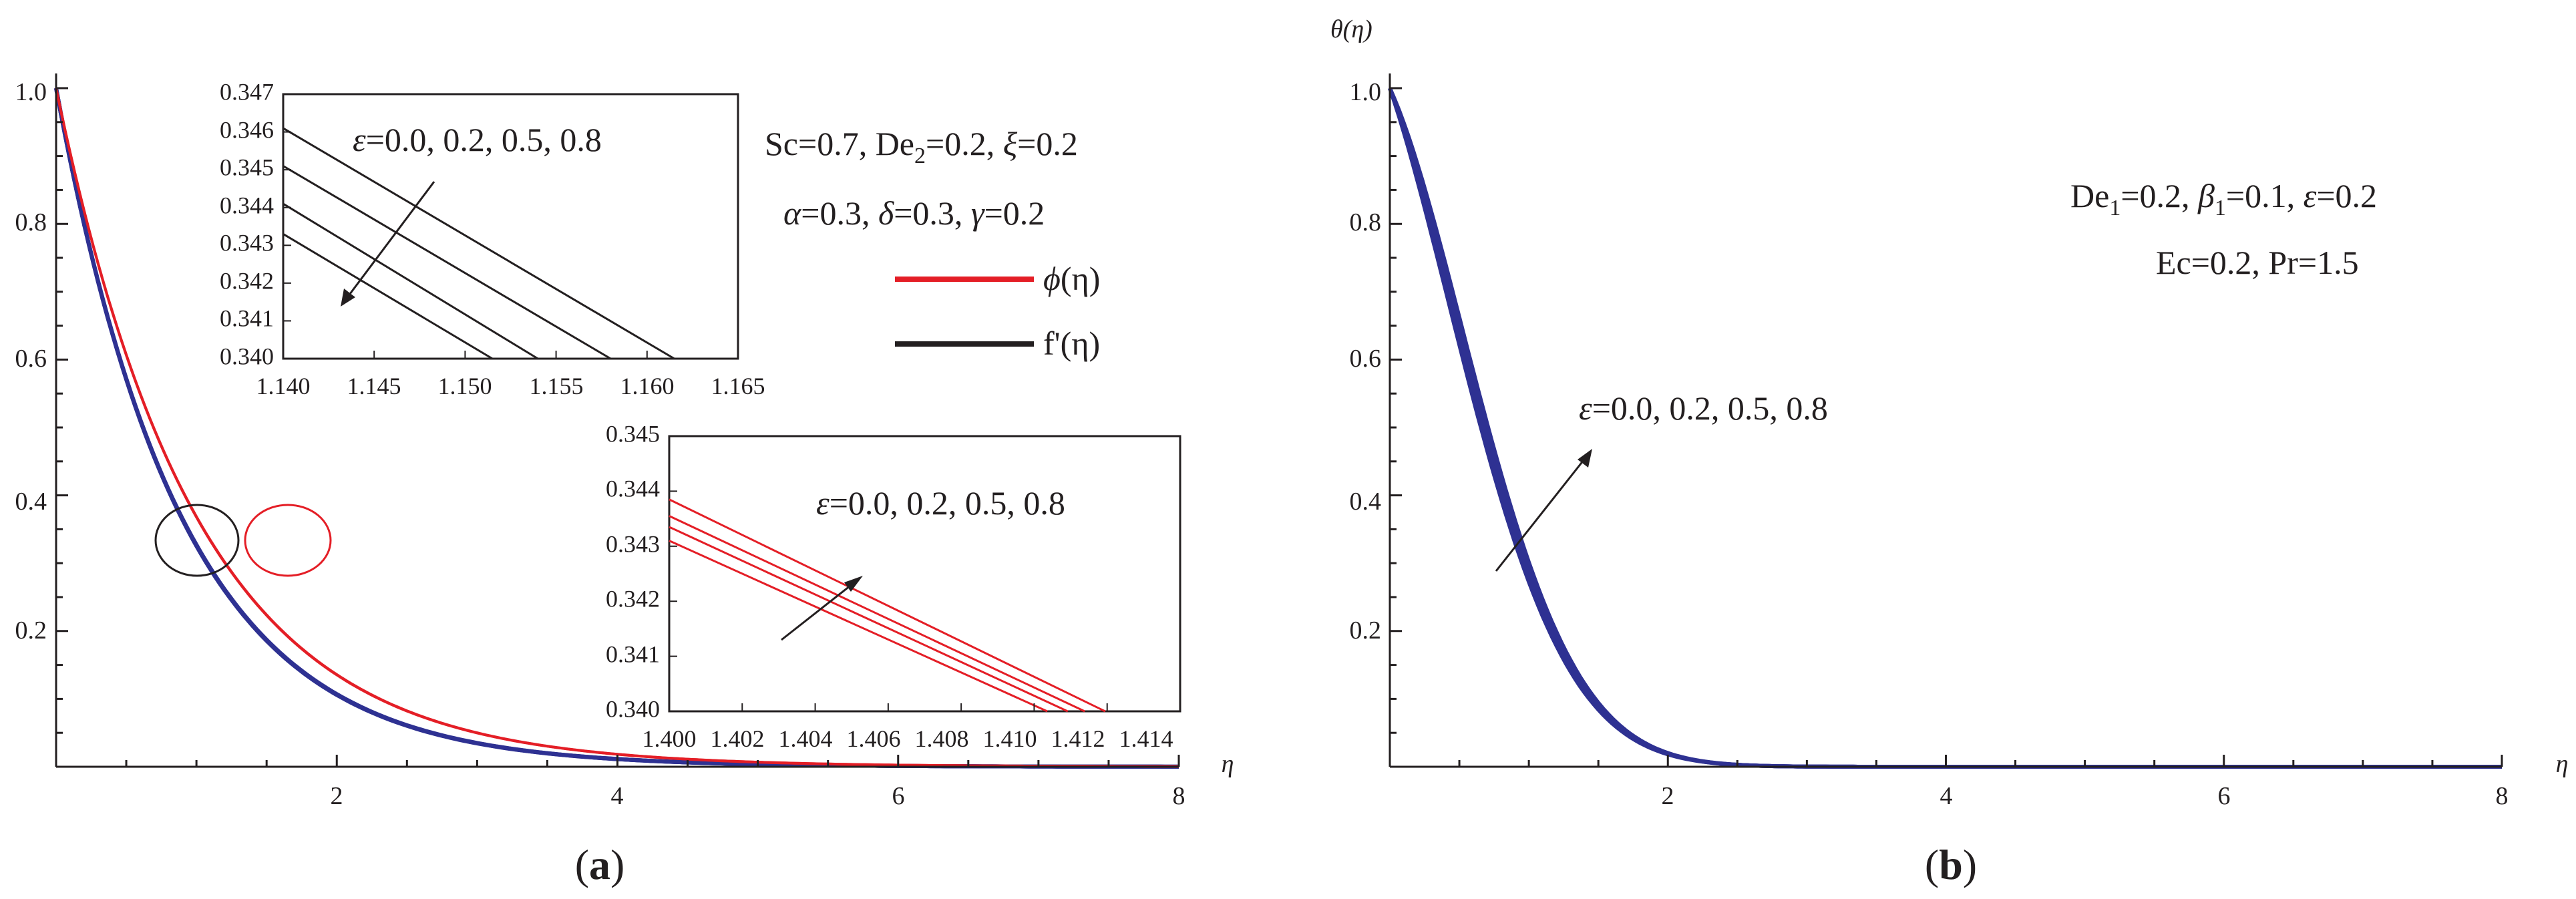 This screenshot has width=2576, height=899. What do you see at coordinates (738, 386) in the screenshot?
I see `inset-top-xtick: 1.165` at bounding box center [738, 386].